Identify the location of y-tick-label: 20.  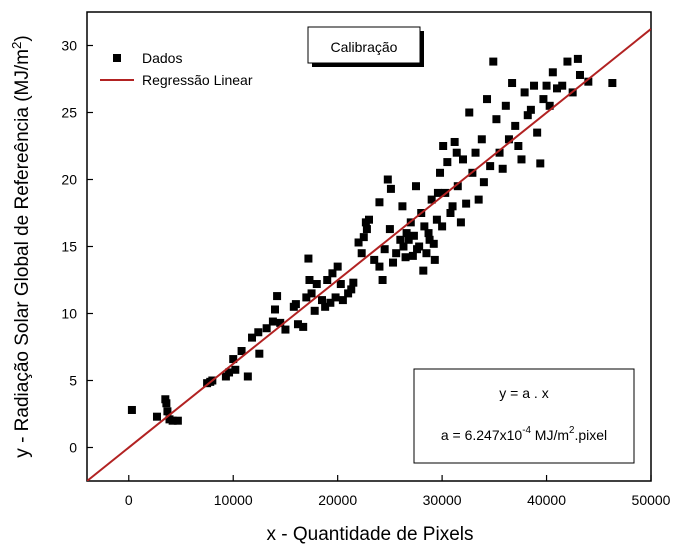
(69, 180).